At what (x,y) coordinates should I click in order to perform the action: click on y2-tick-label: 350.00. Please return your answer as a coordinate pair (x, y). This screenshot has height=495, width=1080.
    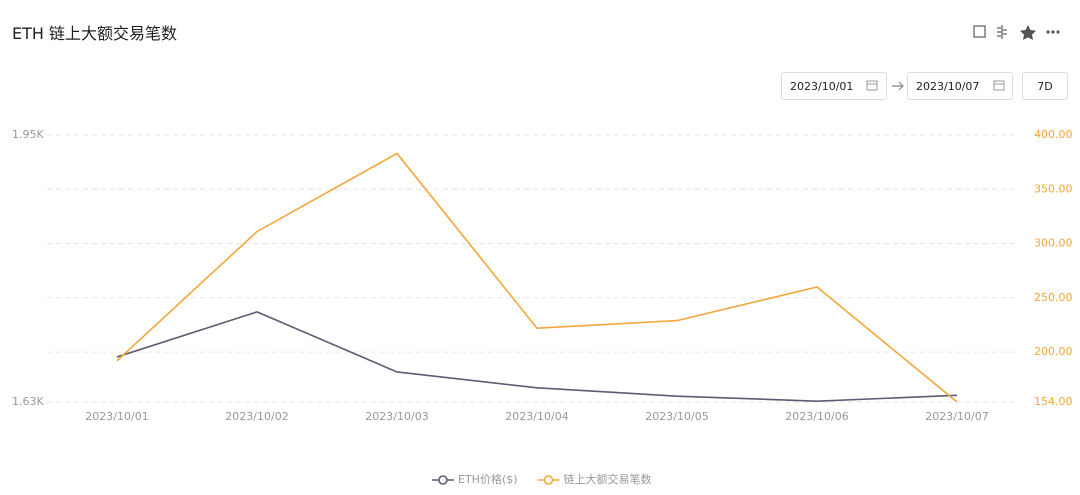
    Looking at the image, I should click on (1053, 188).